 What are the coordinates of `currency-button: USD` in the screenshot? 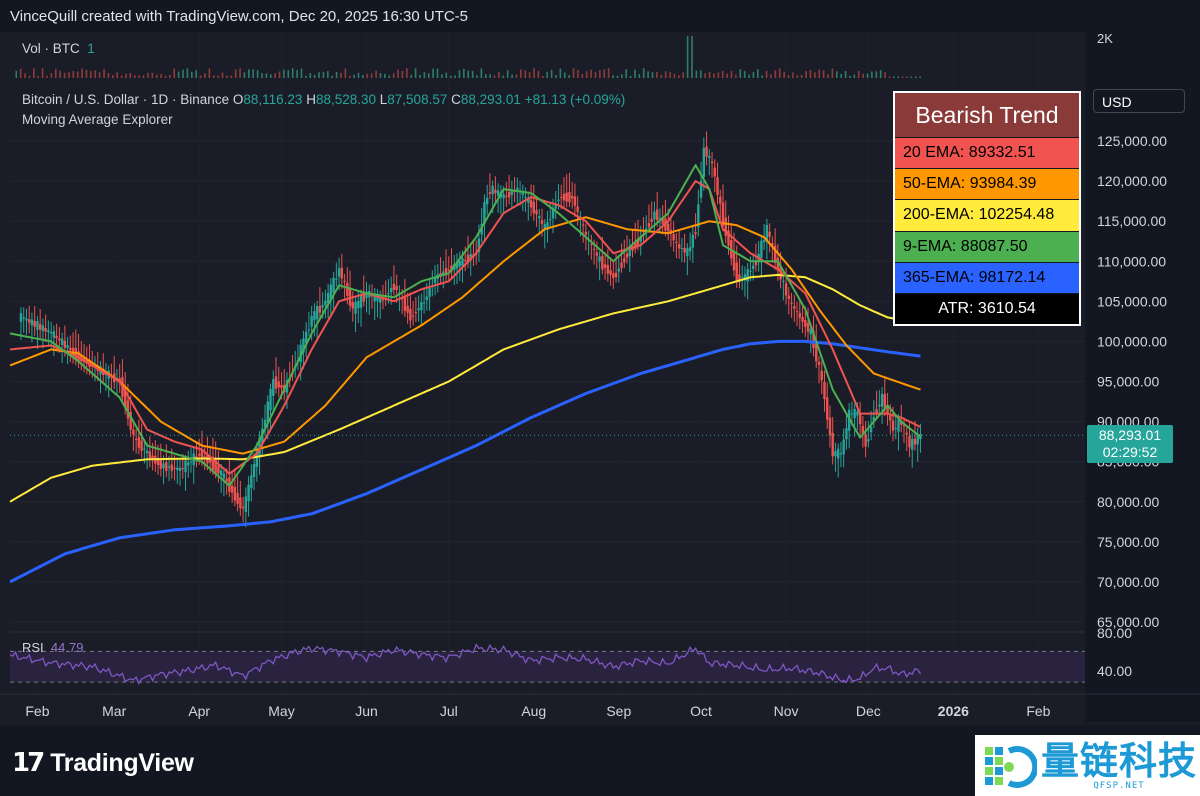 It's located at (1139, 101).